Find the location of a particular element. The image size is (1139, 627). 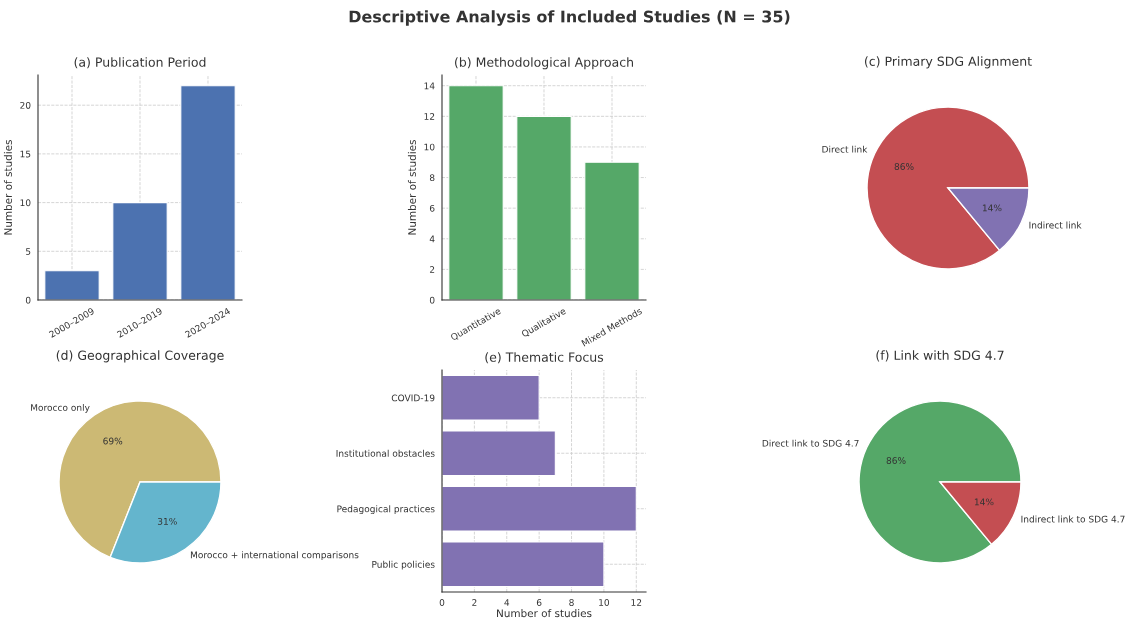

y-tick-label: 20 is located at coordinates (25, 105).